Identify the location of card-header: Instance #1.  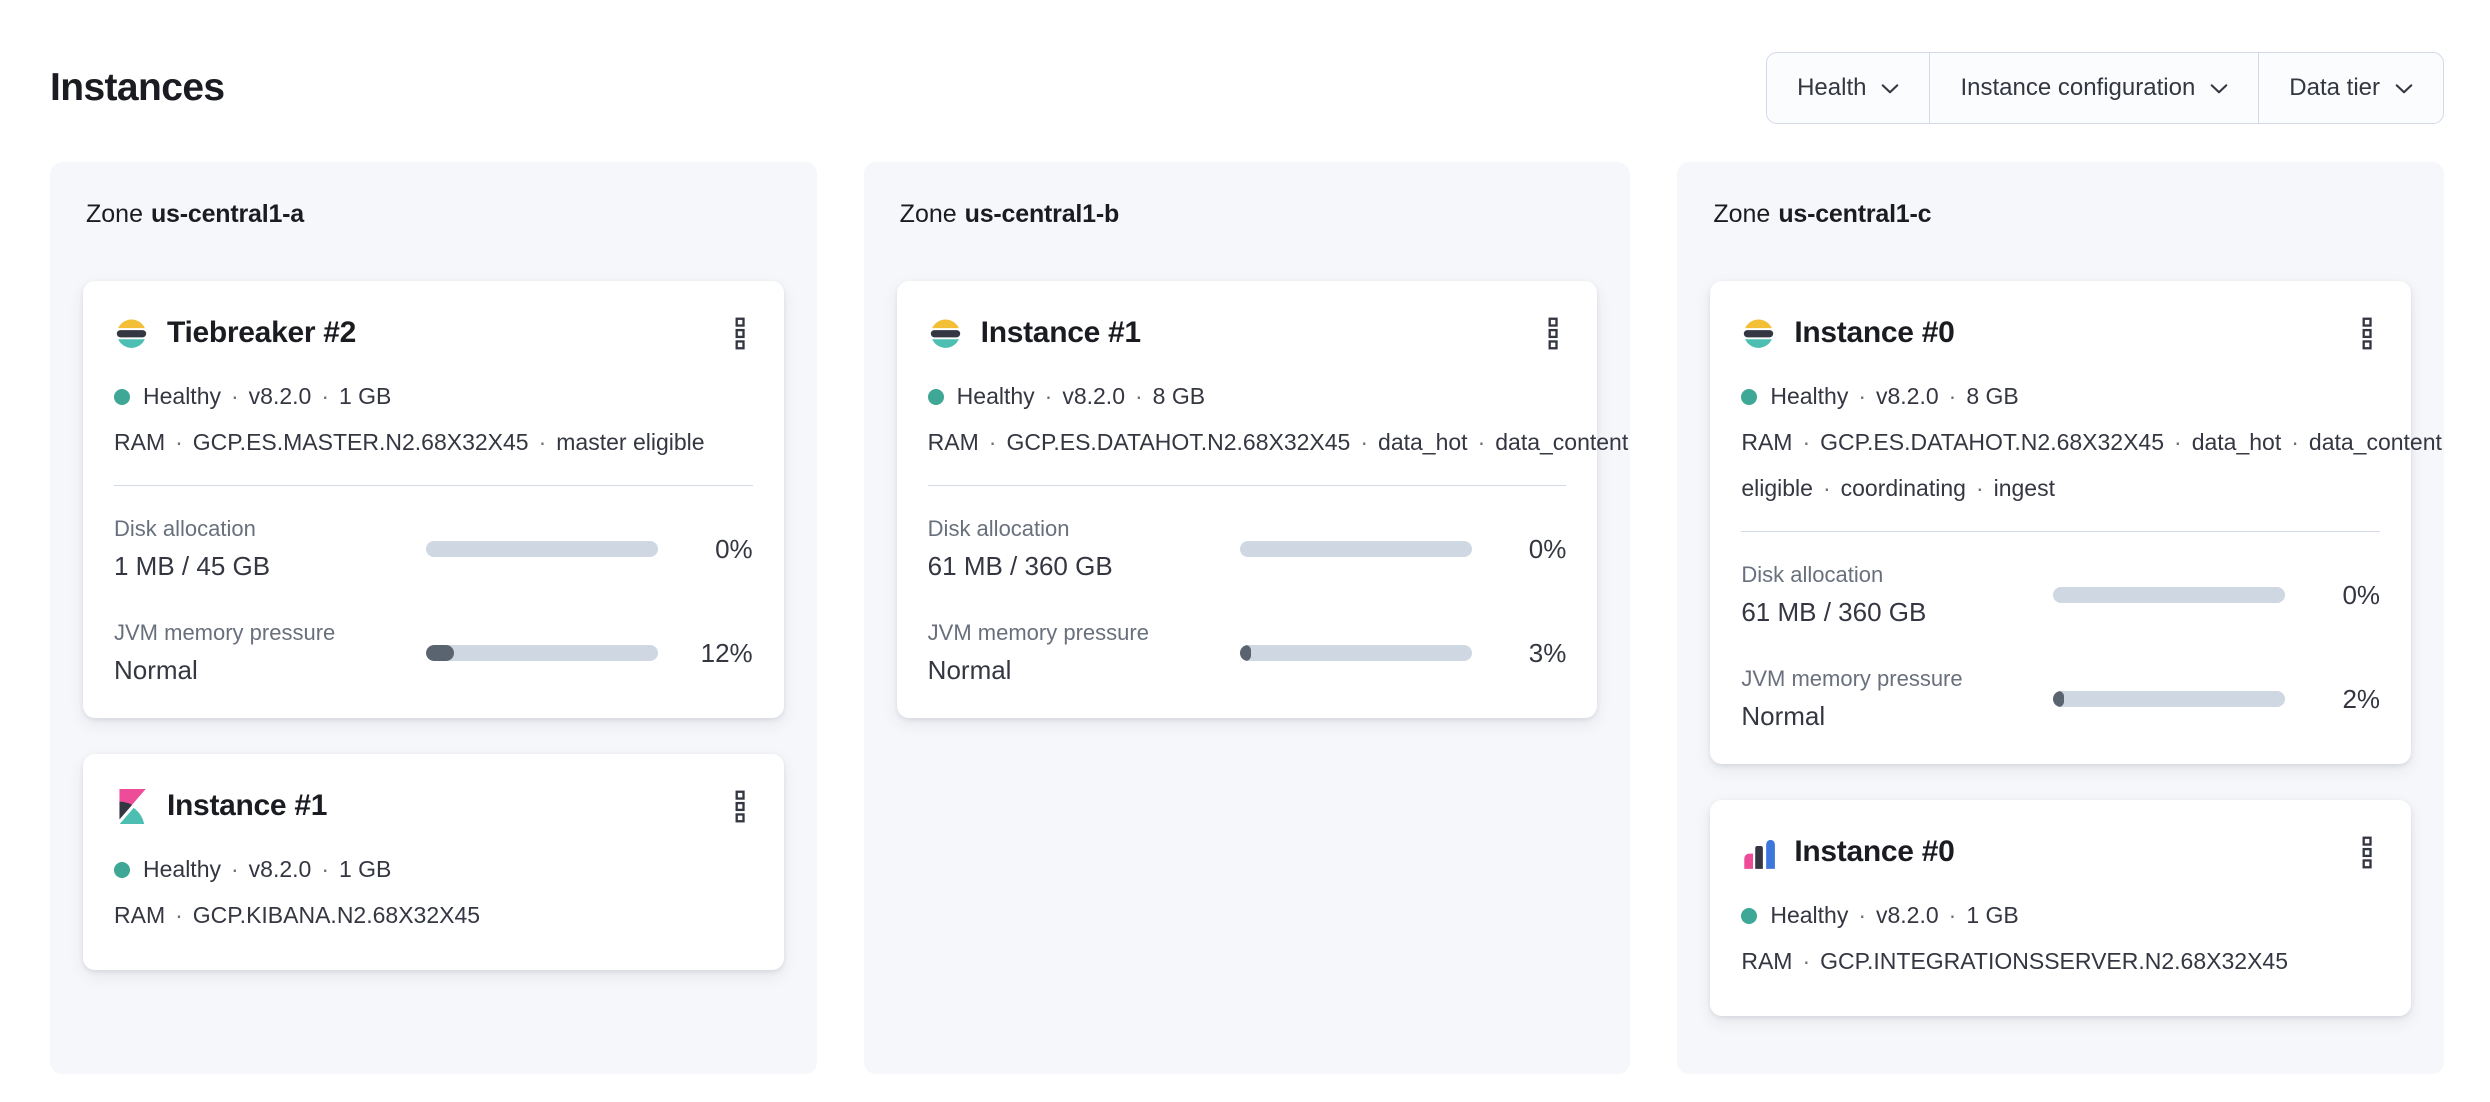
(1247, 333).